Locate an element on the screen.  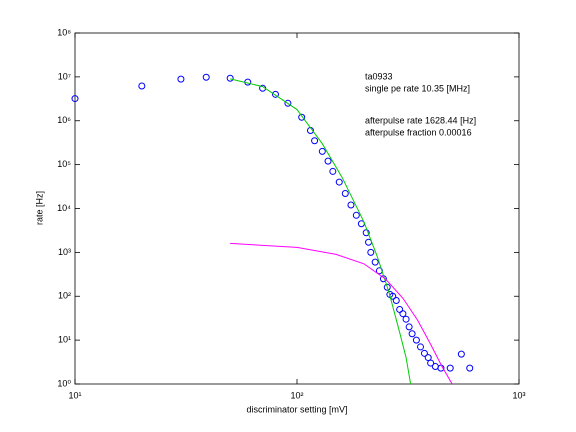
annotation: ta0933 is located at coordinates (379, 76).